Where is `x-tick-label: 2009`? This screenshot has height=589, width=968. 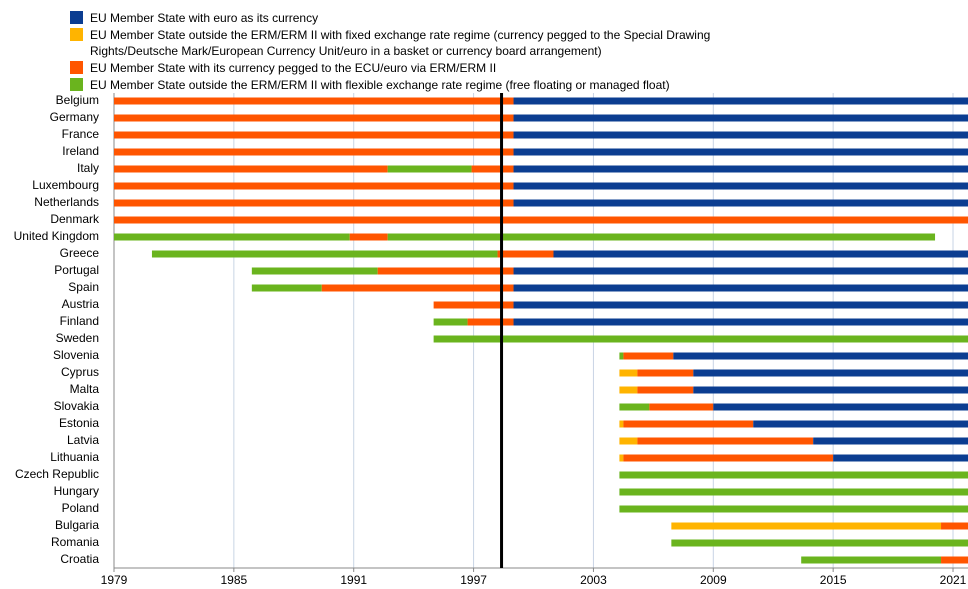 x-tick-label: 2009 is located at coordinates (713, 580).